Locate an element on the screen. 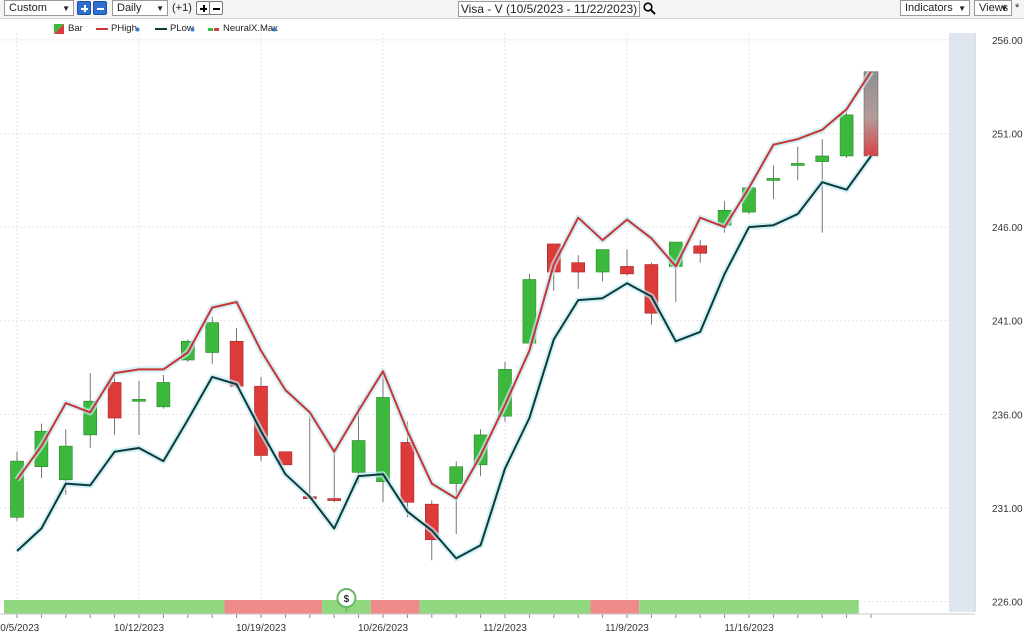 The image size is (1024, 638). dollar-marker-label: $ is located at coordinates (347, 599).